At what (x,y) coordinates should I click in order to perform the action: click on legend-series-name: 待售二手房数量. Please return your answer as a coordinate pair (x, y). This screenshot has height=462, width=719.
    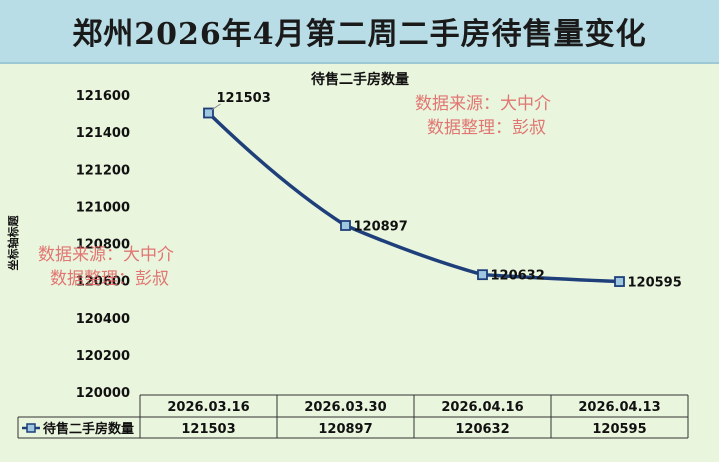
    Looking at the image, I should click on (88, 429).